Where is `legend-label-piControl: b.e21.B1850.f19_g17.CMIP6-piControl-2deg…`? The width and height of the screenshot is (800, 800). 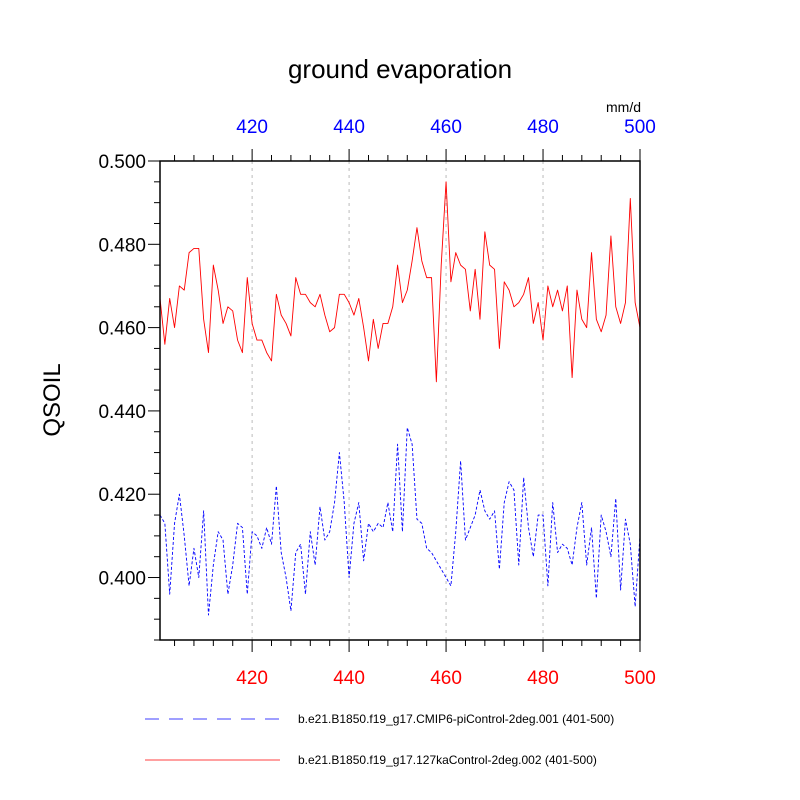
legend-label-piControl: b.e21.B1850.f19_g17.CMIP6-piControl-2deg… is located at coordinates (456, 719).